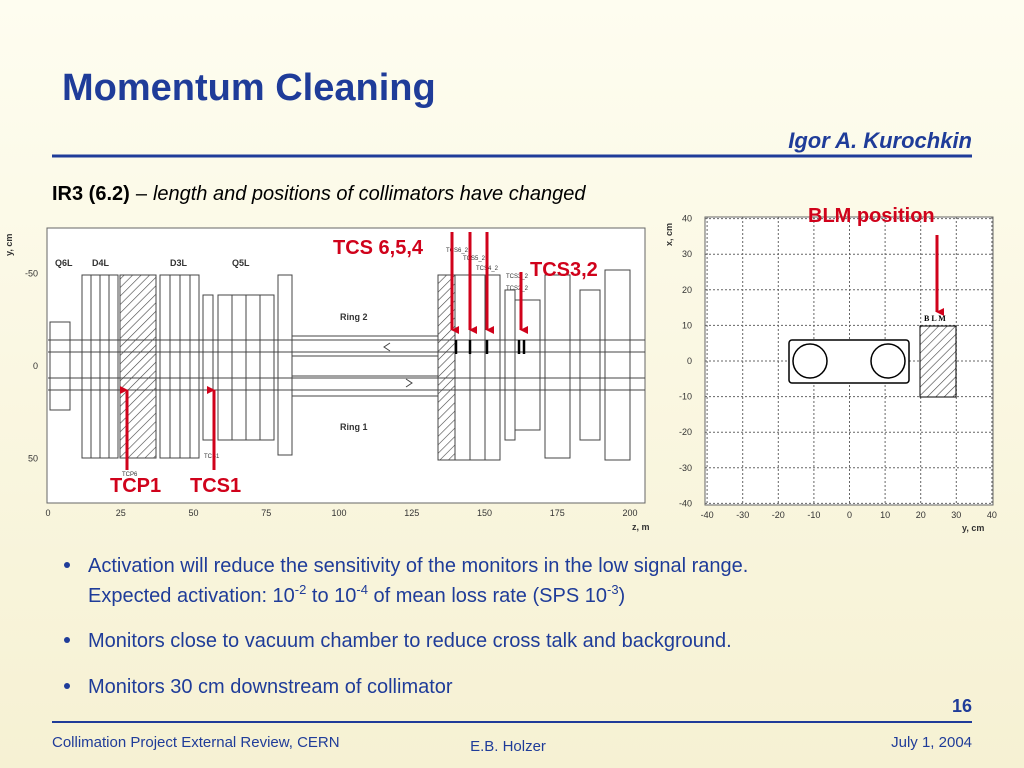 The height and width of the screenshot is (768, 1024). I want to click on element-label: D4L, so click(101, 263).